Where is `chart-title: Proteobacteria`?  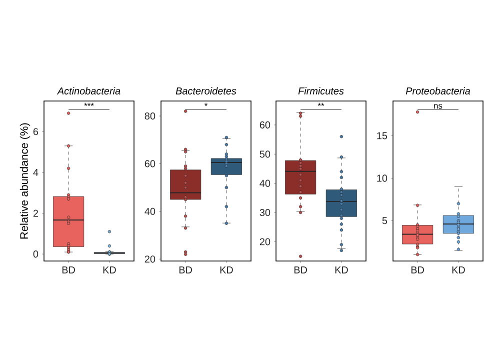
chart-title: Proteobacteria is located at coordinates (438, 90).